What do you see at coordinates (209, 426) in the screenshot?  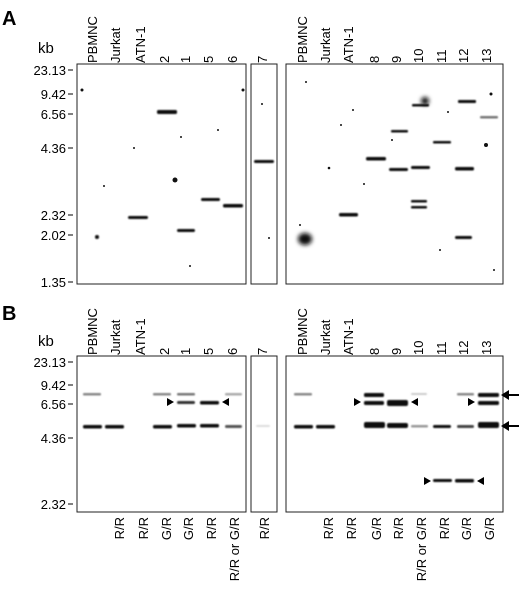 I see `band-b-lane5-g` at bounding box center [209, 426].